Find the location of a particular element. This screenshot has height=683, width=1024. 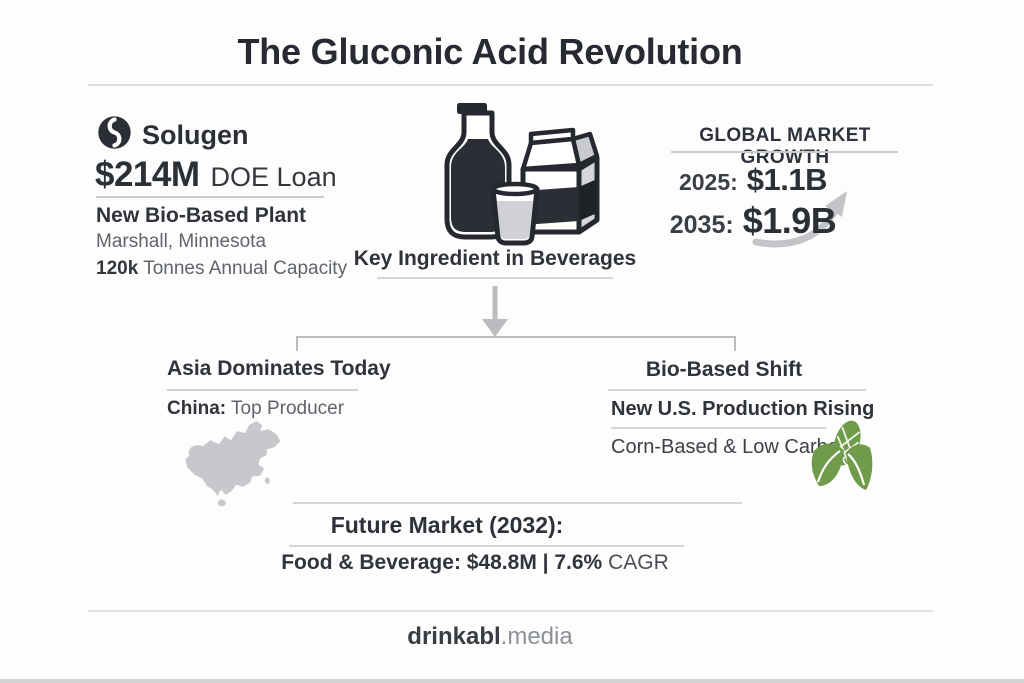

plant-name: New Bio-Based Plant is located at coordinates (201, 215).